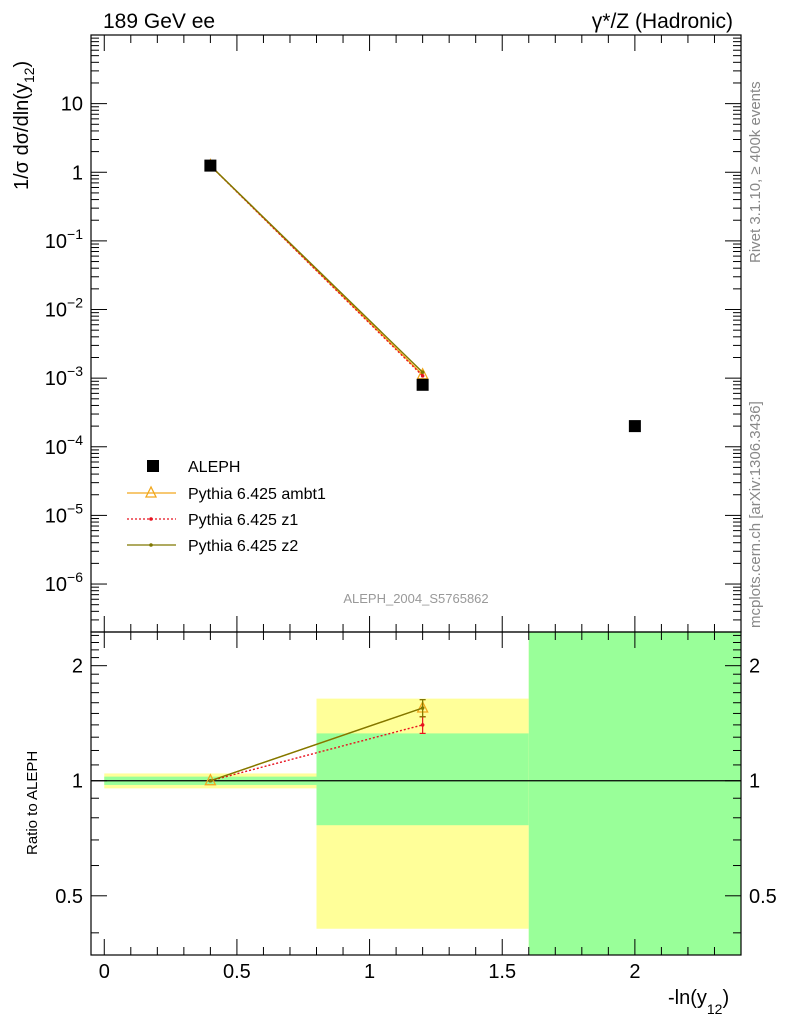  What do you see at coordinates (104, 972) in the screenshot?
I see `x-tick-label: 0` at bounding box center [104, 972].